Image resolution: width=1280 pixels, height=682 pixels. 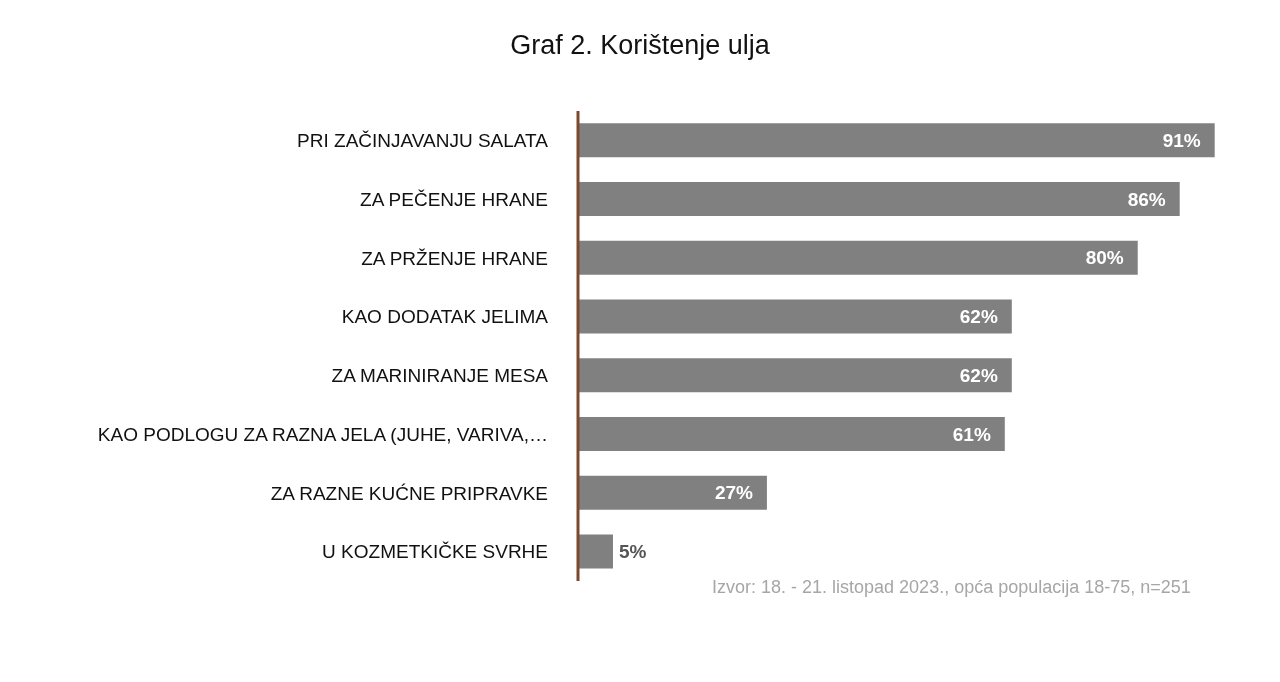 What do you see at coordinates (423, 141) in the screenshot?
I see `y-tick-label: PRI ZAČINJAVANJU SALATA` at bounding box center [423, 141].